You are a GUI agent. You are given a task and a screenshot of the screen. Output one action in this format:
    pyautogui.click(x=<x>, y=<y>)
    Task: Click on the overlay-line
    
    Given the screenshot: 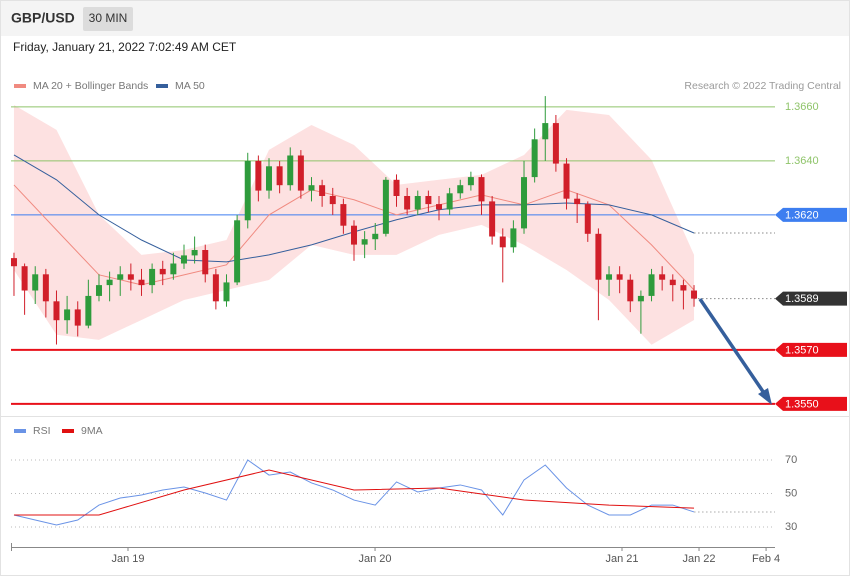 What is the action you would take?
    pyautogui.click(x=354, y=237)
    